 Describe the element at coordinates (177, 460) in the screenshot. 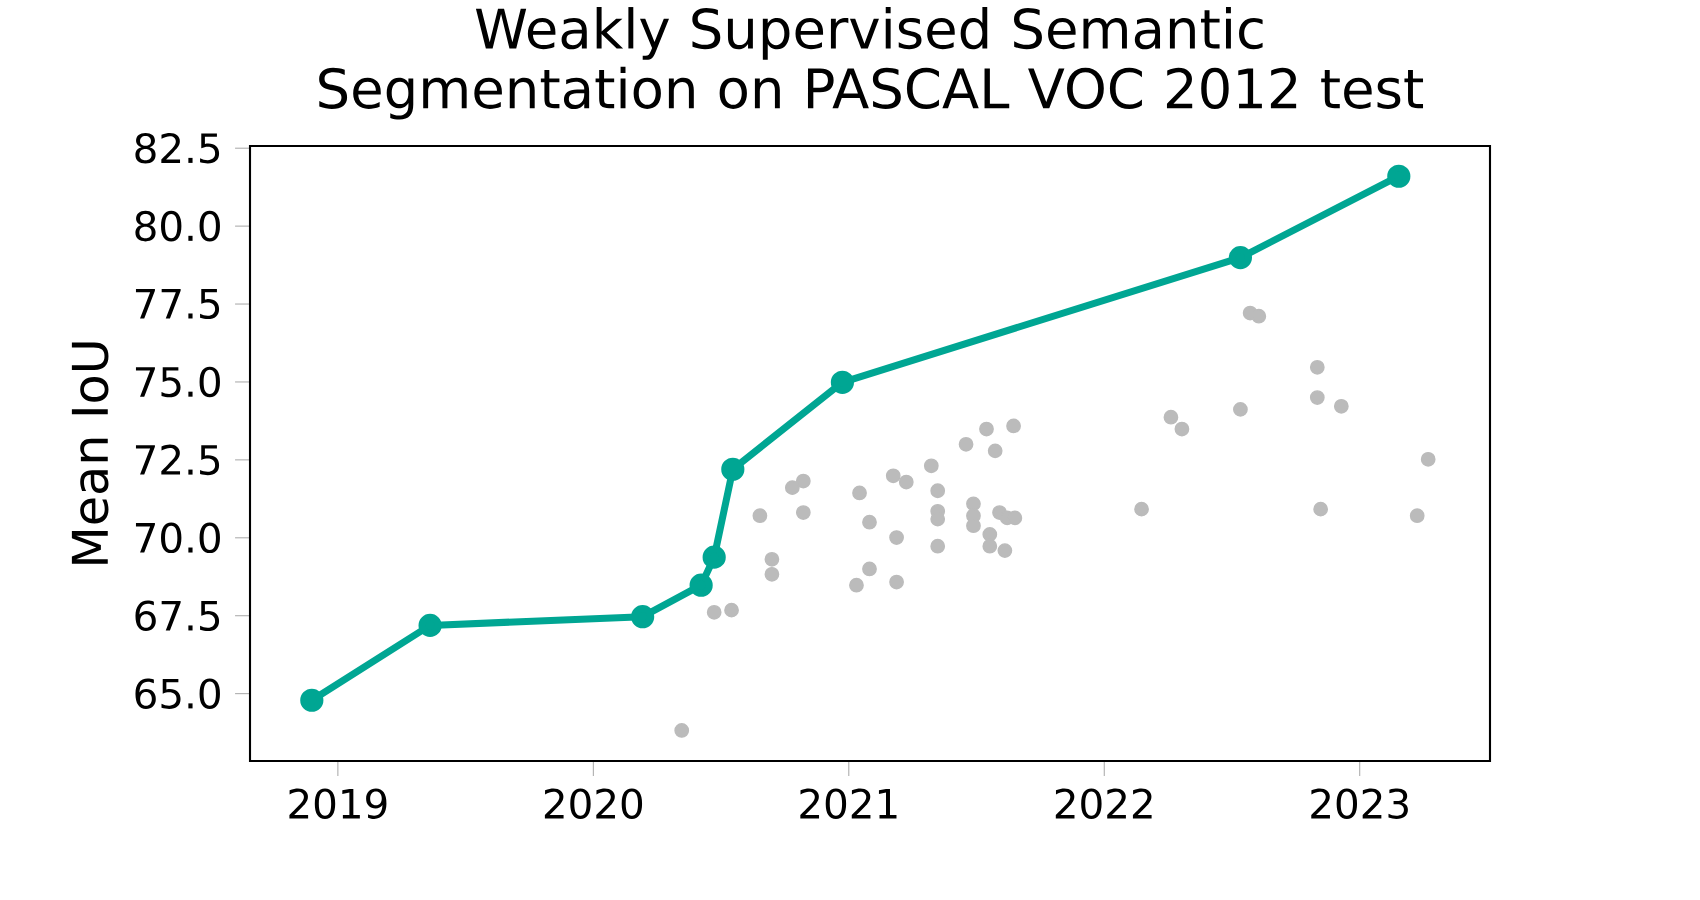

I see `y-tick-label: 72.5` at that location.